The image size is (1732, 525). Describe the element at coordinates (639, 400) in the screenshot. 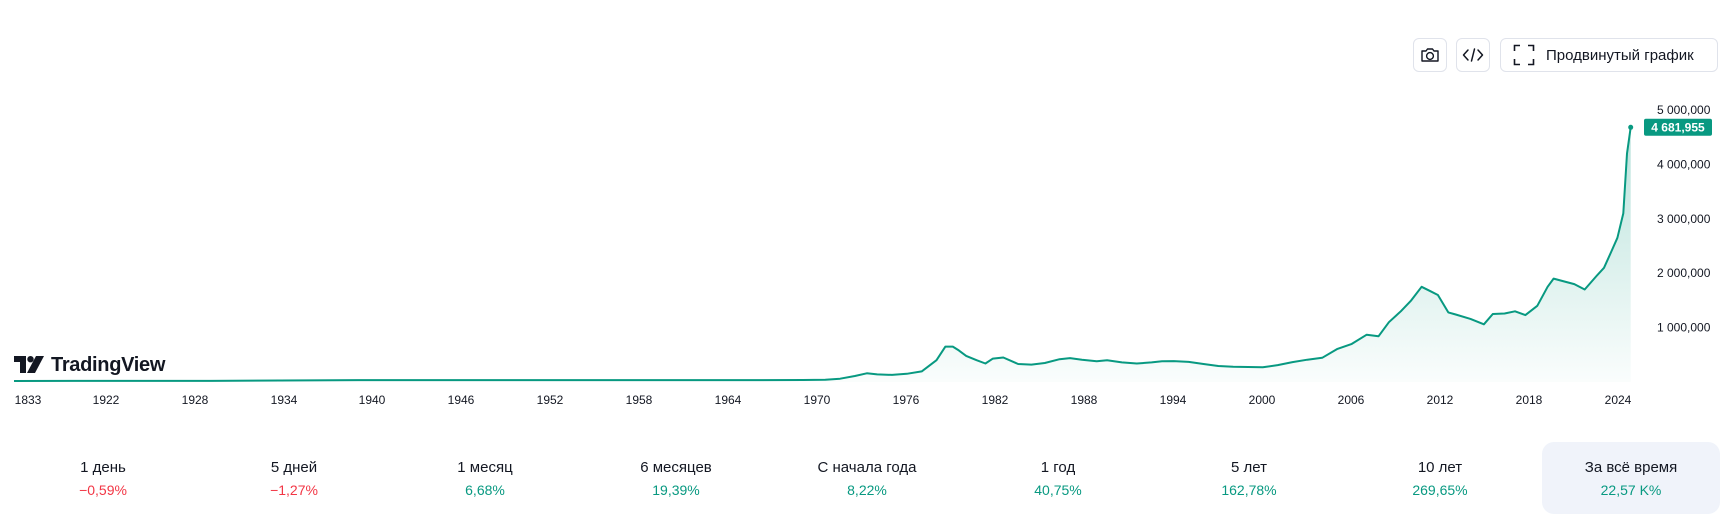

I see `x-tick-label: 1958` at that location.